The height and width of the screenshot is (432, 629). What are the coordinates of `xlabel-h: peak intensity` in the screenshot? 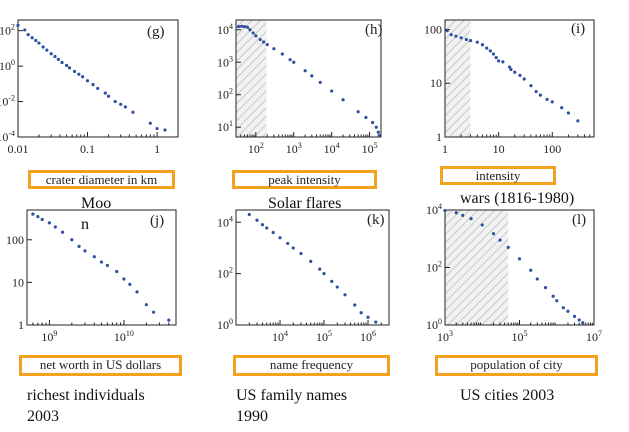 It's located at (304, 179).